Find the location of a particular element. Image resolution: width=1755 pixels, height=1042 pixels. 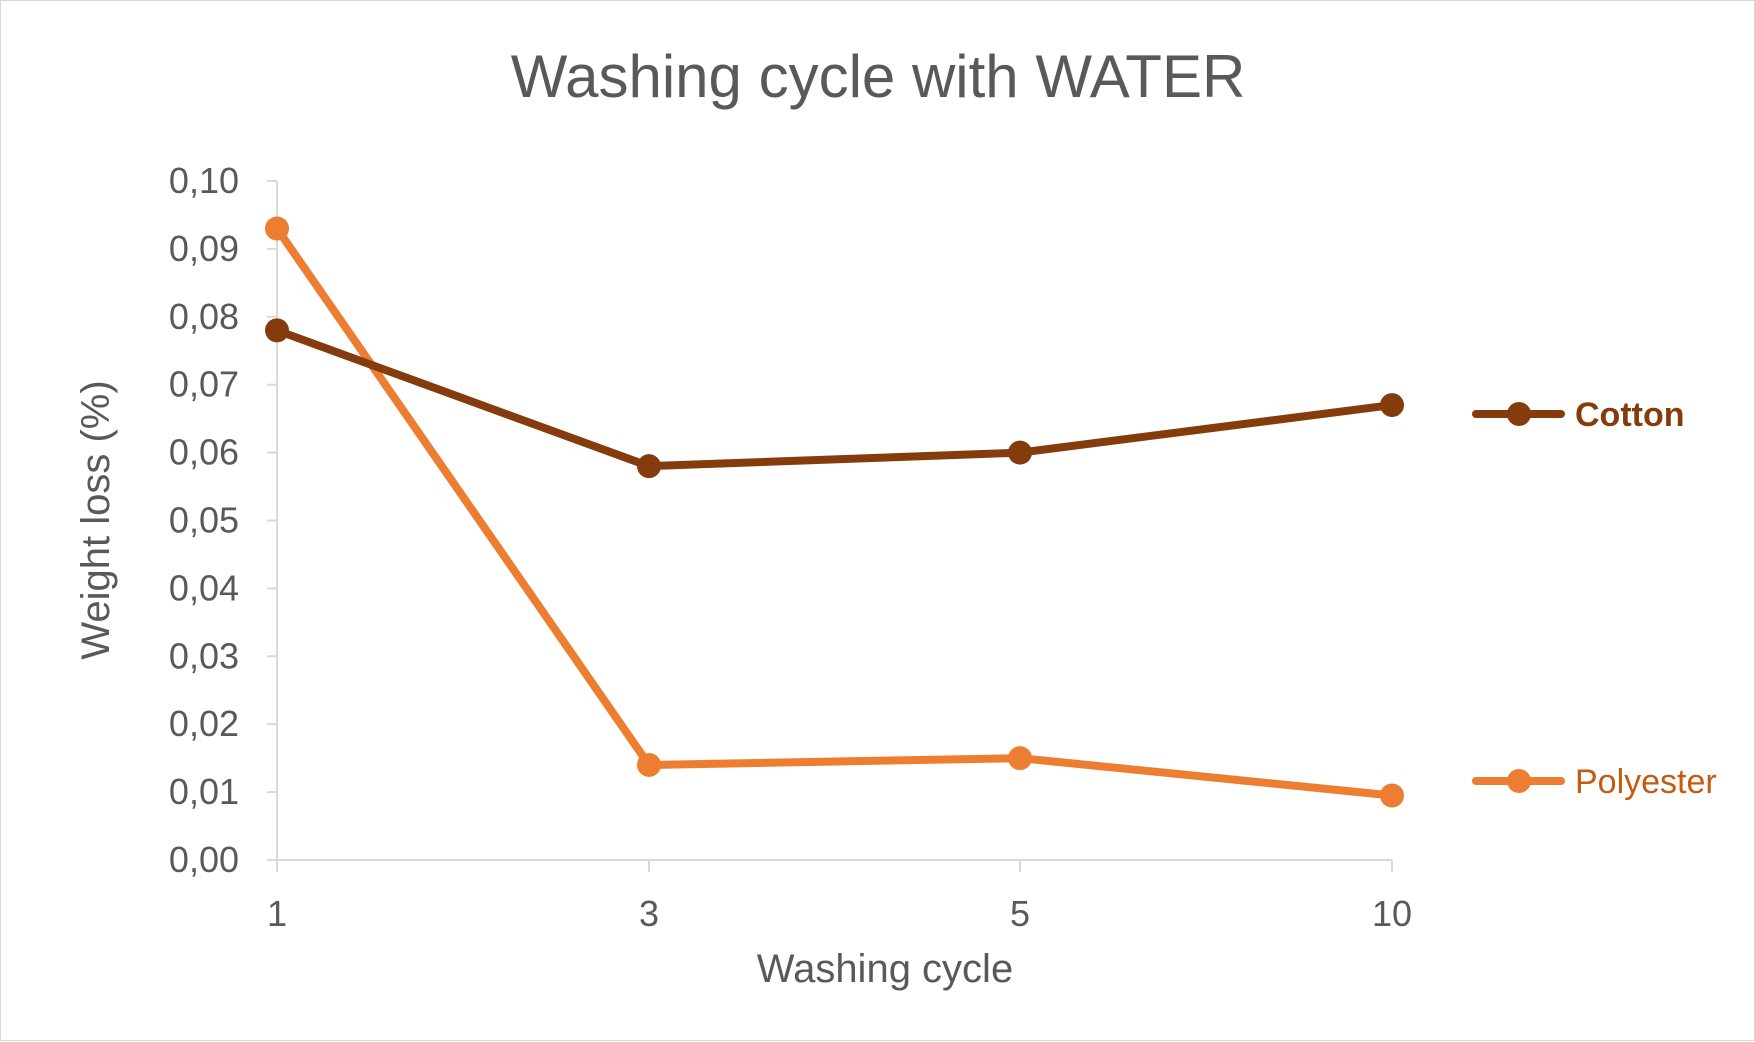

chart-title: Washing cycle with WATER is located at coordinates (878, 76).